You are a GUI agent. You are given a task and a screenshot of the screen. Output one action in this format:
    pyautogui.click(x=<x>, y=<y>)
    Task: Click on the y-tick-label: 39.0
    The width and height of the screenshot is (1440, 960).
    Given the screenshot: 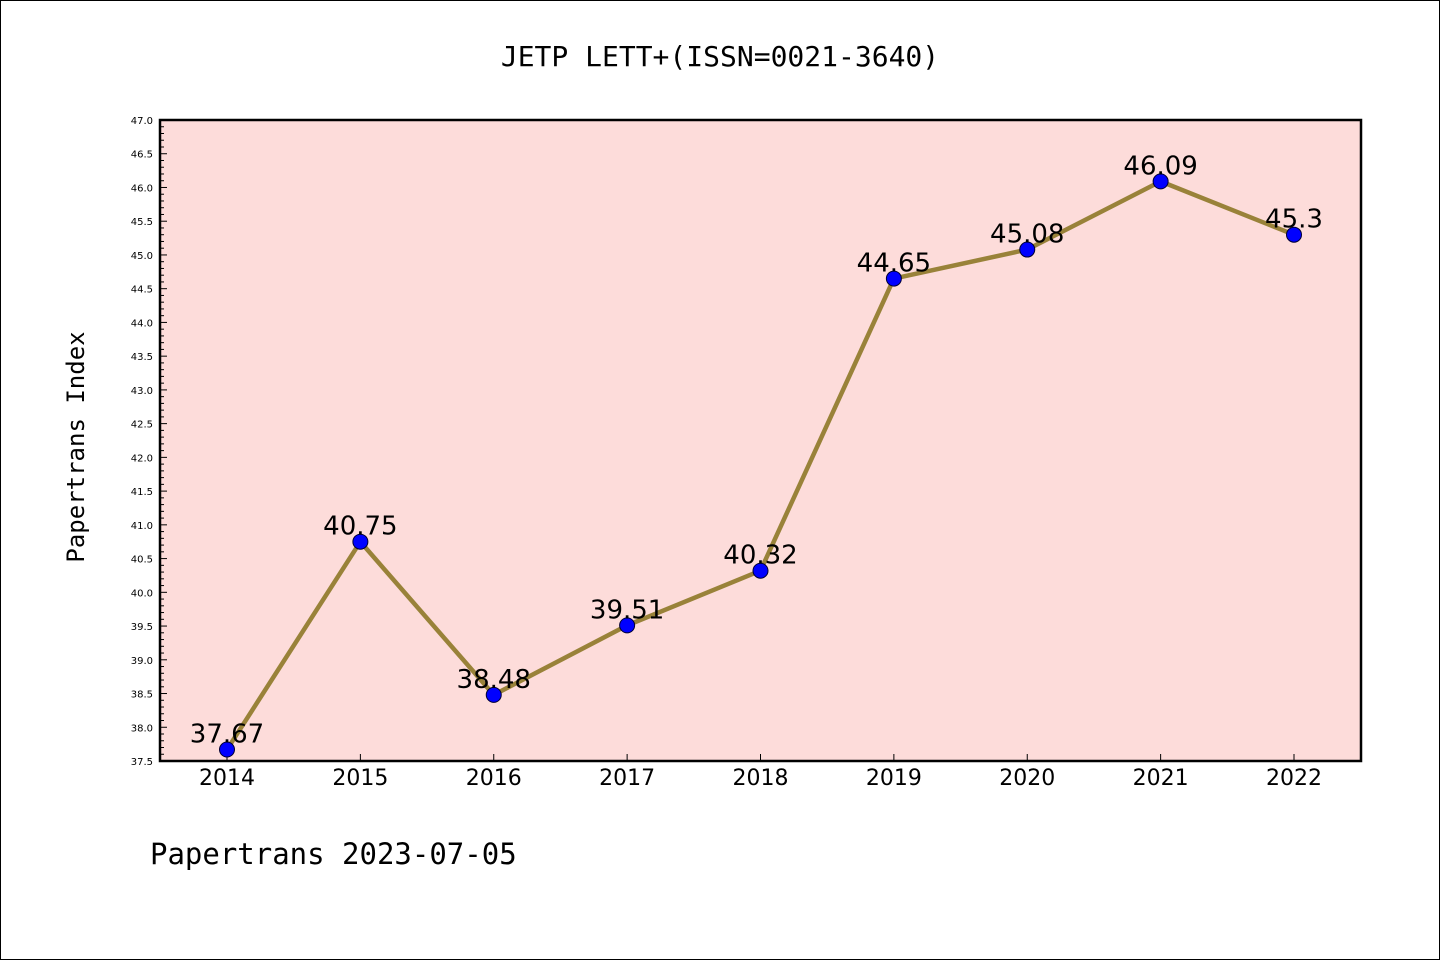 What is the action you would take?
    pyautogui.click(x=142, y=661)
    